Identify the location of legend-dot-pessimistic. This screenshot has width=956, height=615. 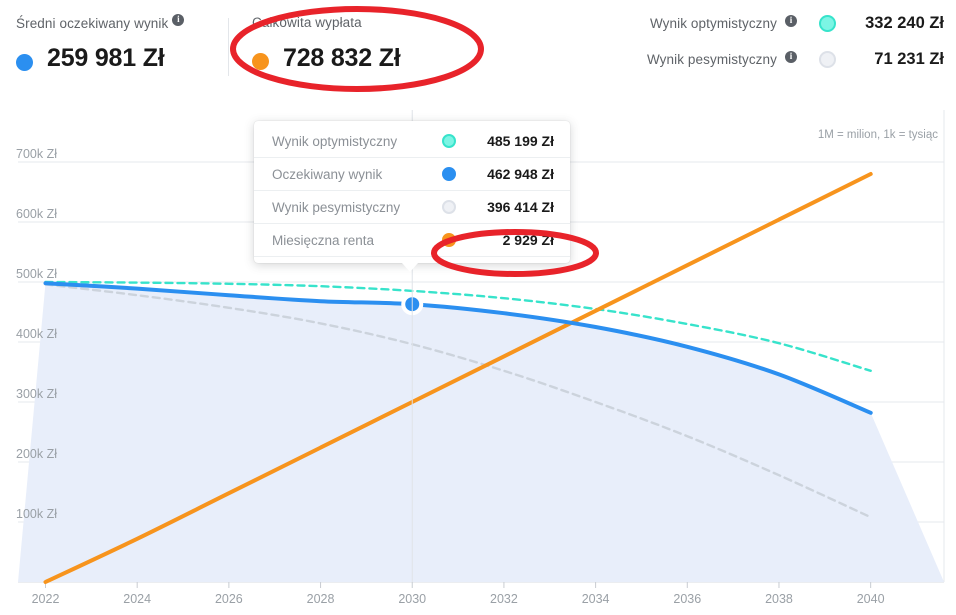
(827, 59).